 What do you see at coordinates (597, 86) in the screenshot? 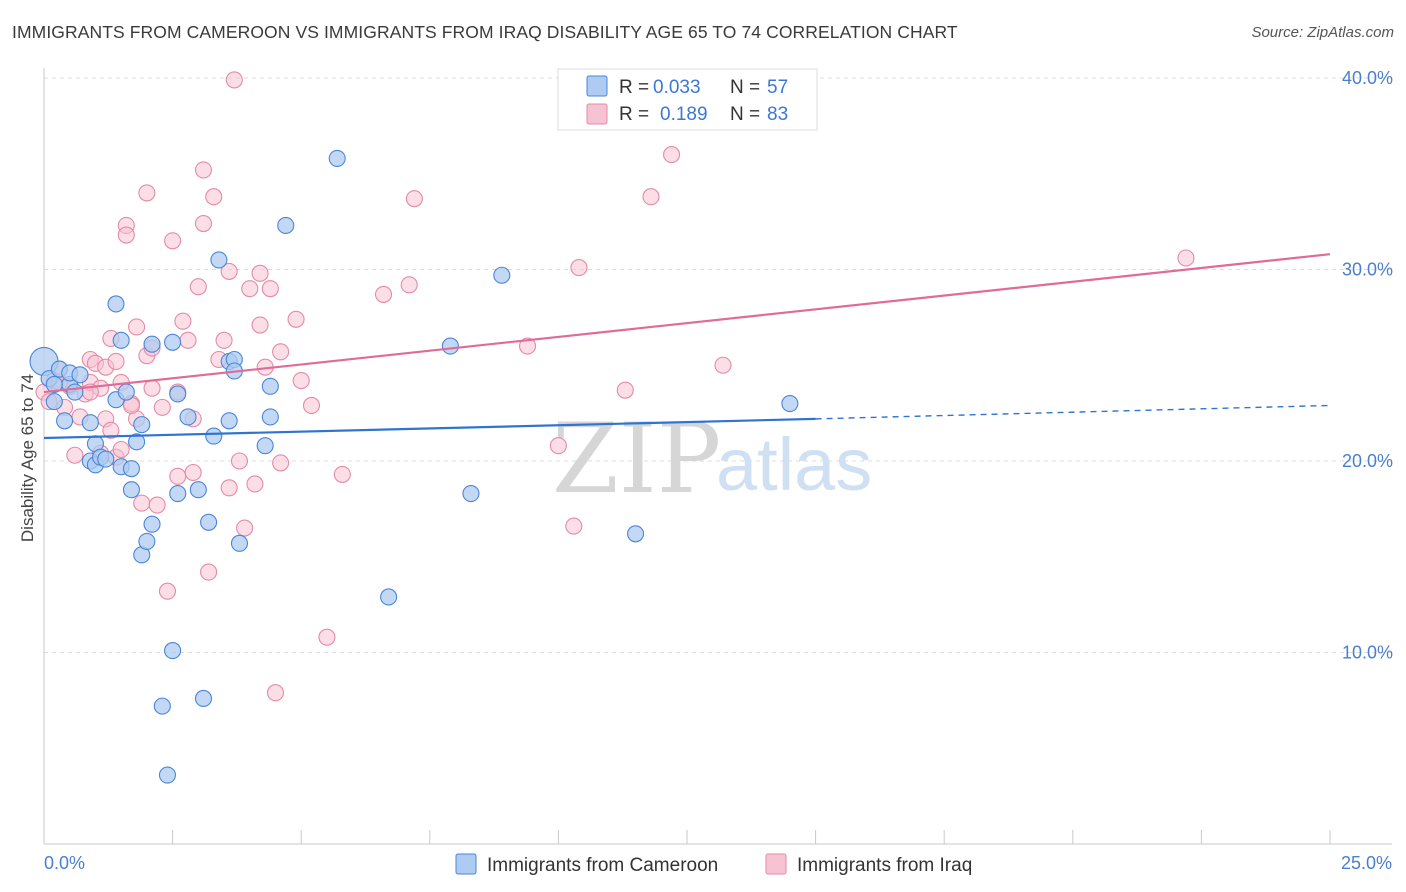
I see `legend-swatch-cameroon` at bounding box center [597, 86].